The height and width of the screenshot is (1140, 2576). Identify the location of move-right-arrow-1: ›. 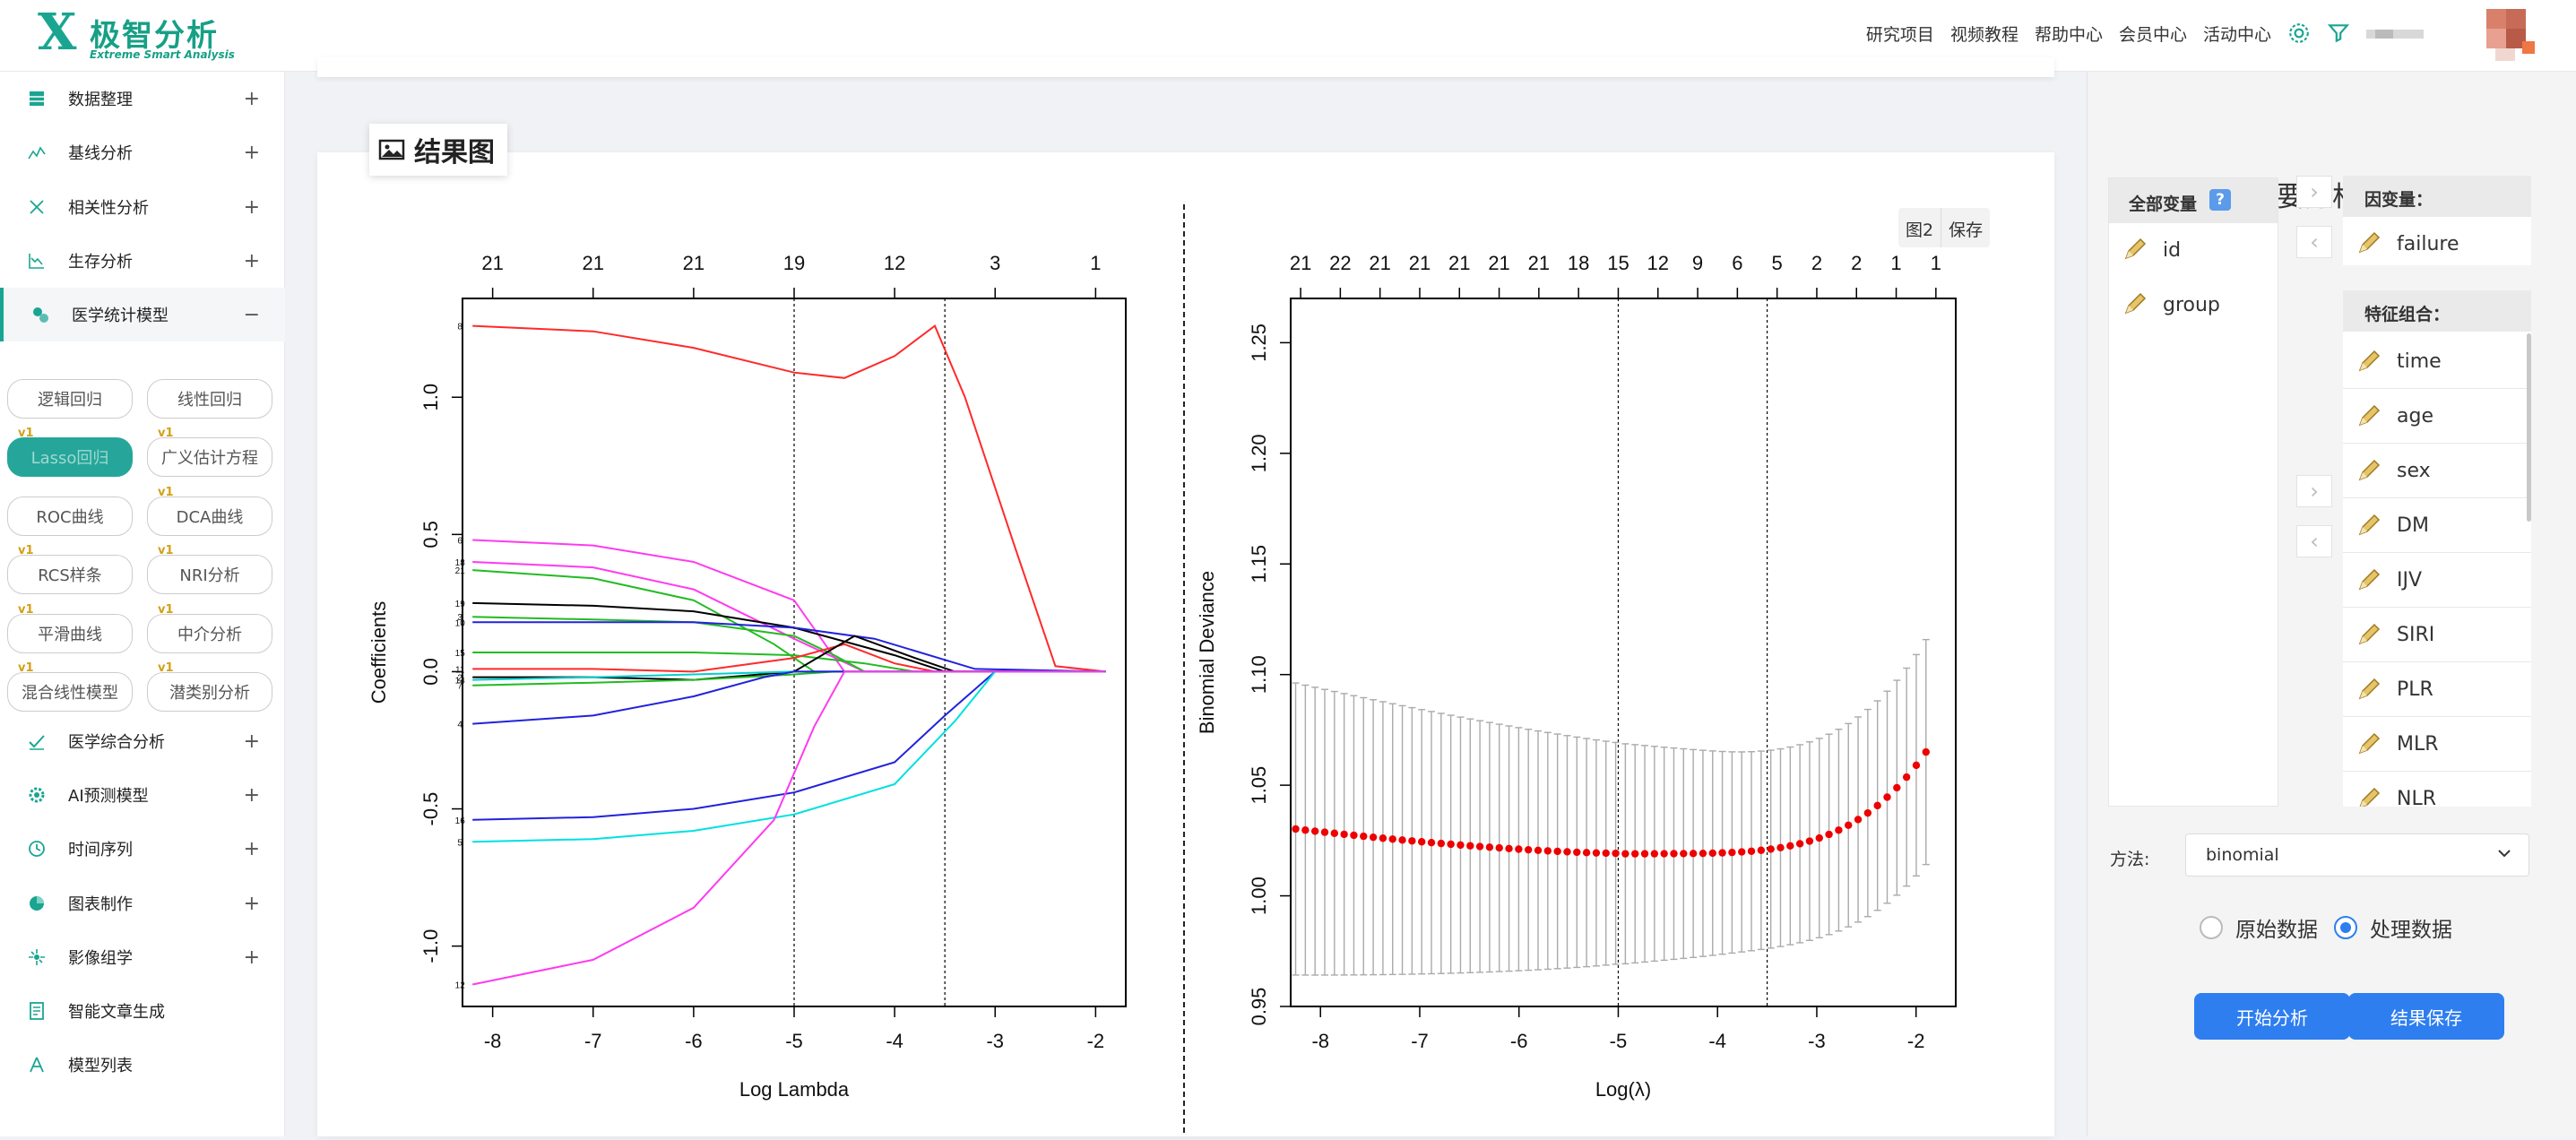
(2314, 192).